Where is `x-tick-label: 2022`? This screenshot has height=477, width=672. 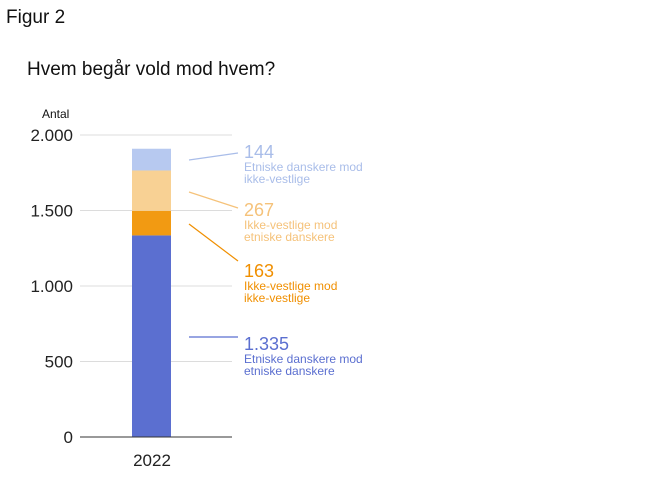
x-tick-label: 2022 is located at coordinates (152, 460).